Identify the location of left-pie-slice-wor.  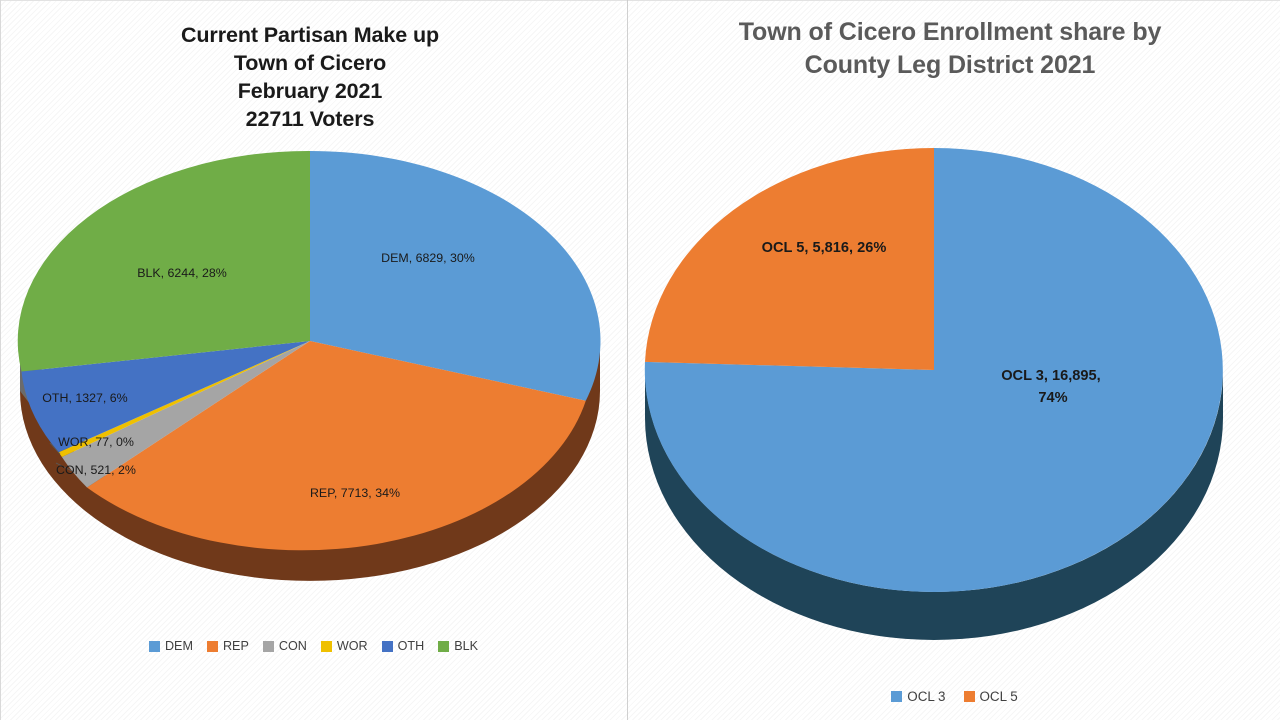
(184, 399).